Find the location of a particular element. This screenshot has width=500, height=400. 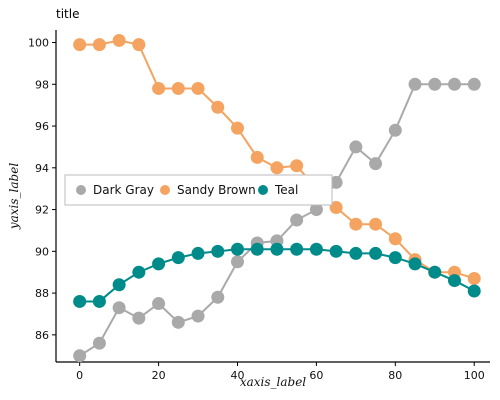

legend-label-dark-gray: Dark Gray is located at coordinates (123, 190).